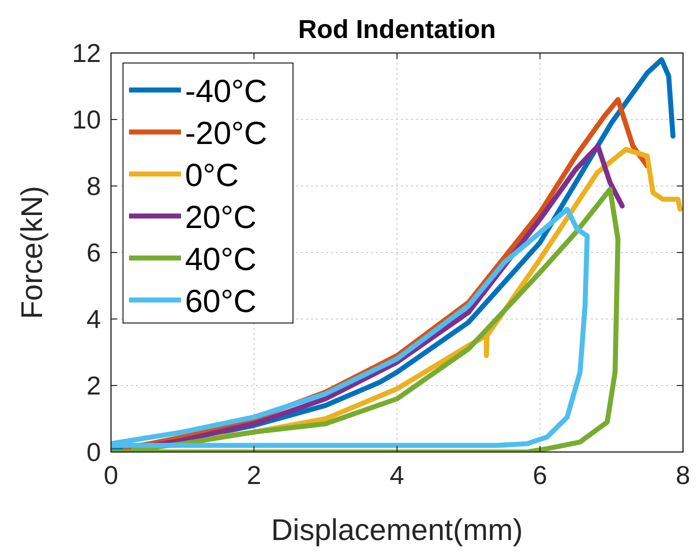  I want to click on y-tick-label: 10, so click(86, 119).